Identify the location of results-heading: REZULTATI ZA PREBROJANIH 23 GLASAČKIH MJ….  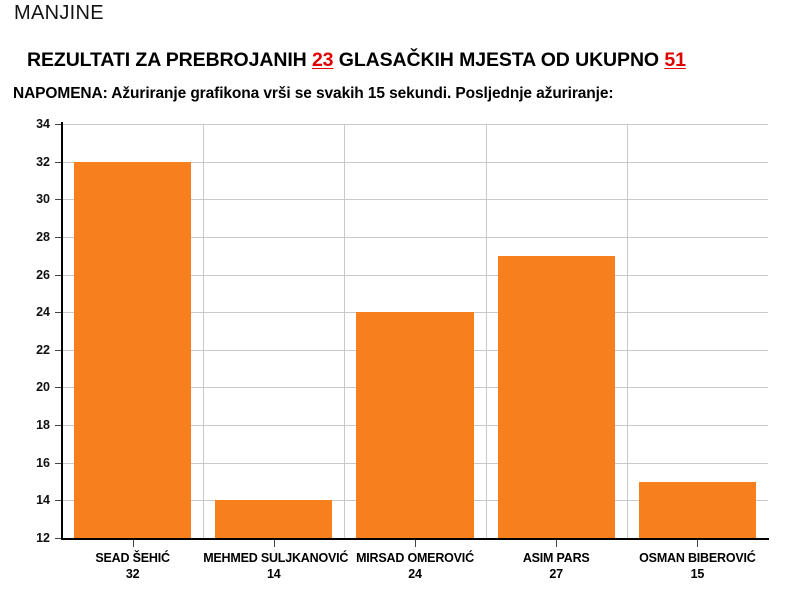
(358, 60).